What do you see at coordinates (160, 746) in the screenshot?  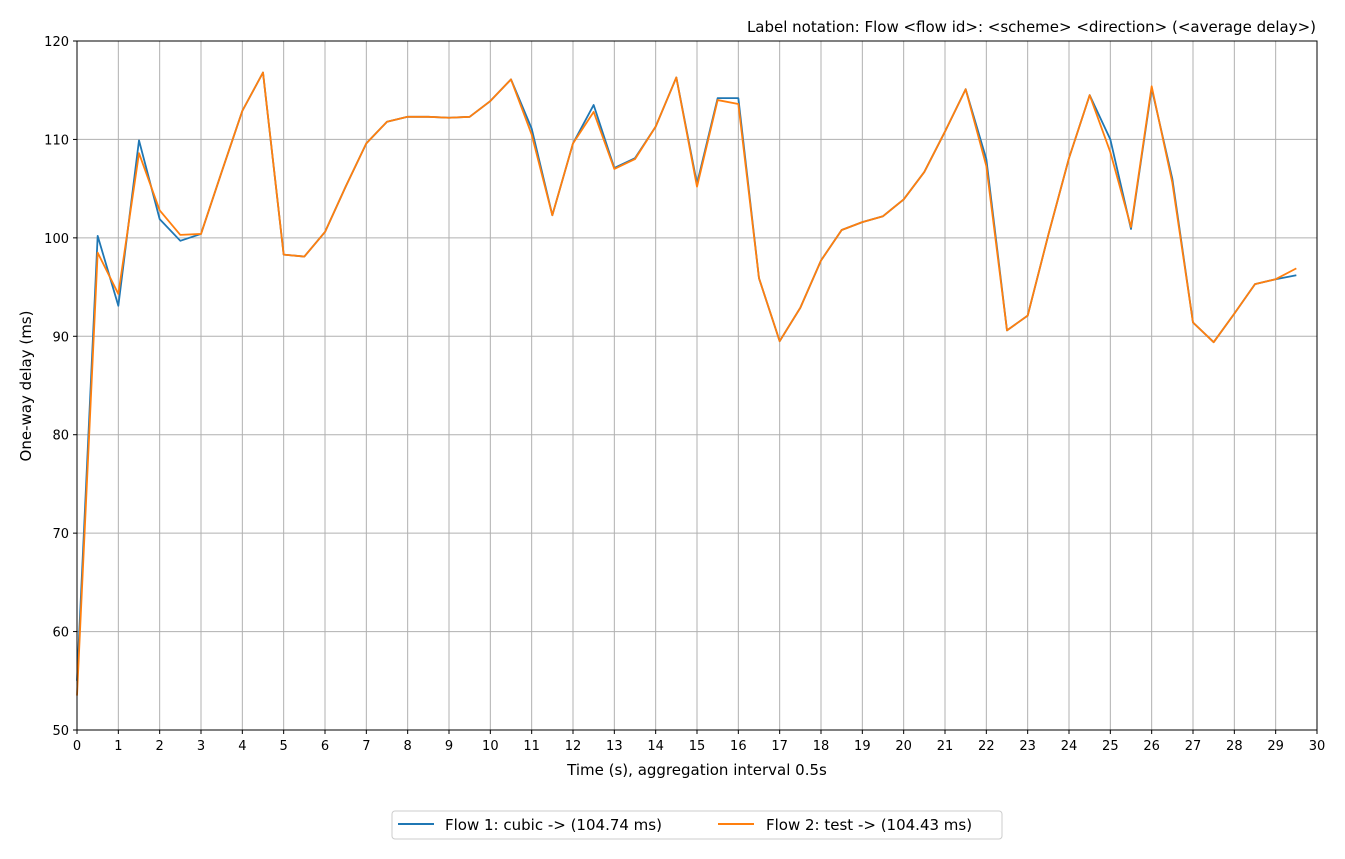 I see `x-tick-label: 2` at bounding box center [160, 746].